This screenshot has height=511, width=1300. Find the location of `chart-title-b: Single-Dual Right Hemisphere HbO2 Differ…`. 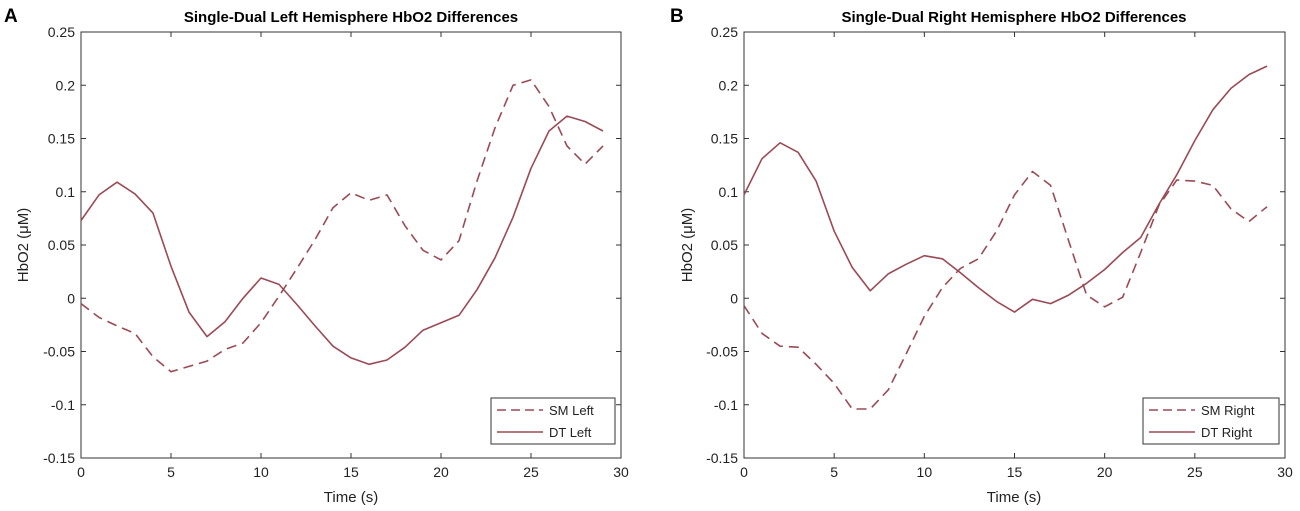

chart-title-b: Single-Dual Right Hemisphere HbO2 Differ… is located at coordinates (1013, 17).